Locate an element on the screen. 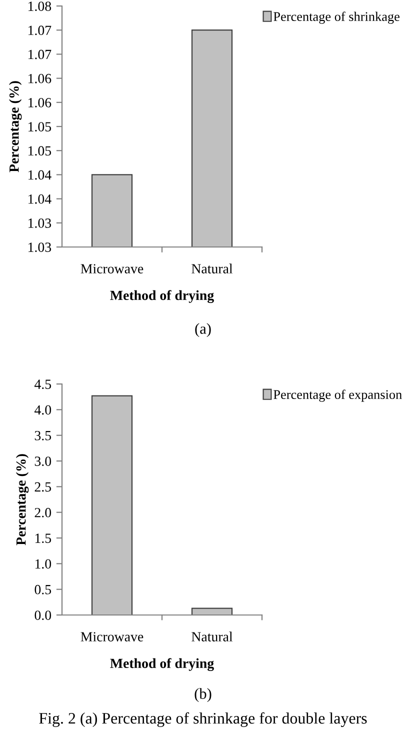  y-tick-label: 3.0 is located at coordinates (43, 461).